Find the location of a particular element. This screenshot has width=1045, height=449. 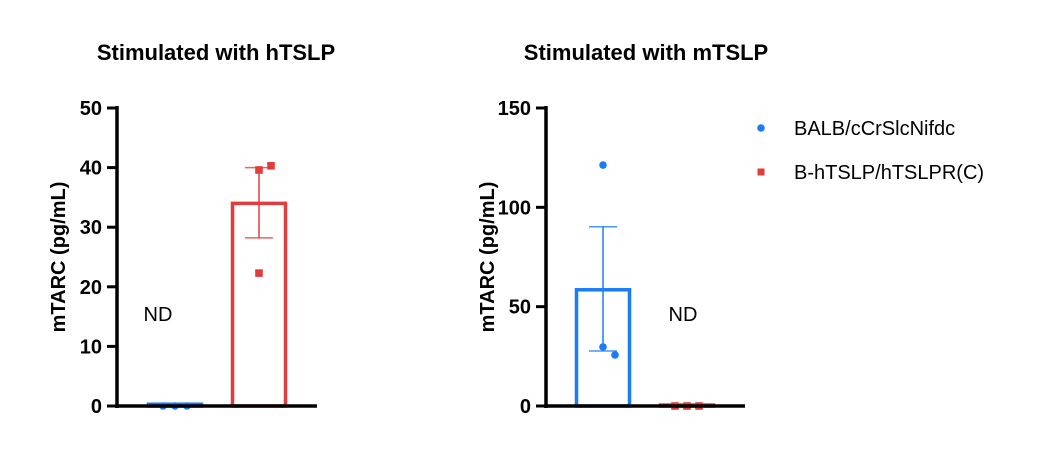

legend-item: BALB/cCrSlcNifdc is located at coordinates (856, 129).